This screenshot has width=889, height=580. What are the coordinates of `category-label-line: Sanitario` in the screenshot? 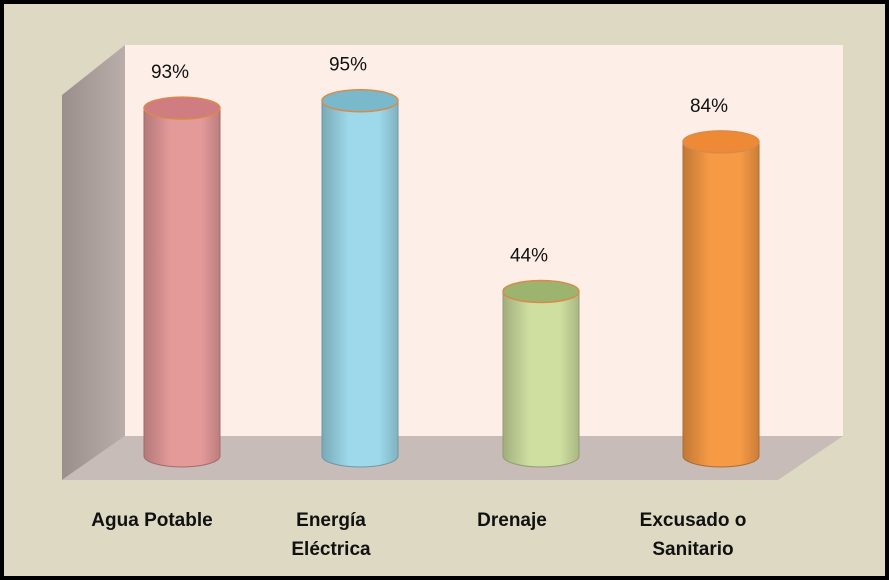 It's located at (692, 549).